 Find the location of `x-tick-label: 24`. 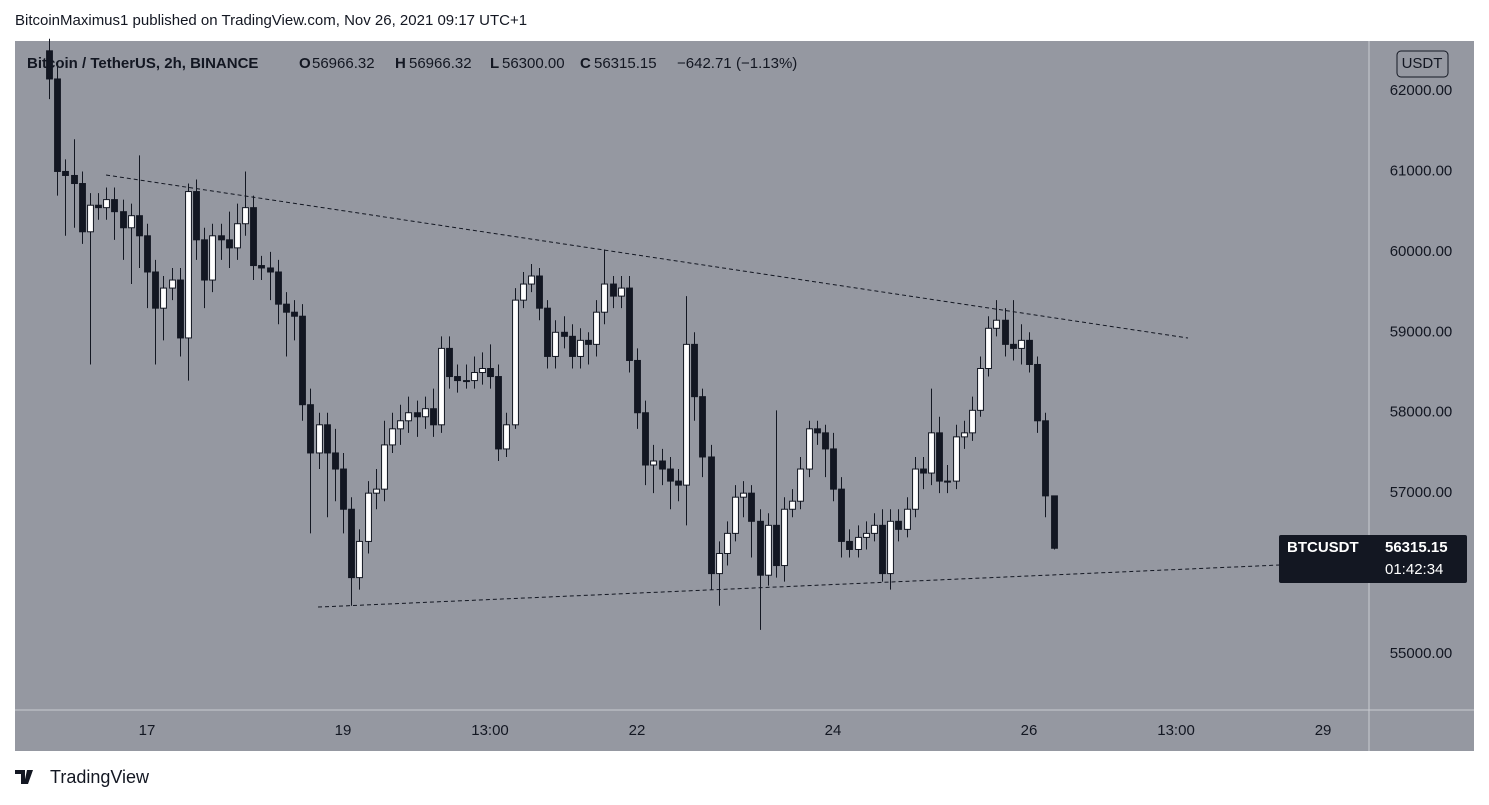

x-tick-label: 24 is located at coordinates (833, 730).